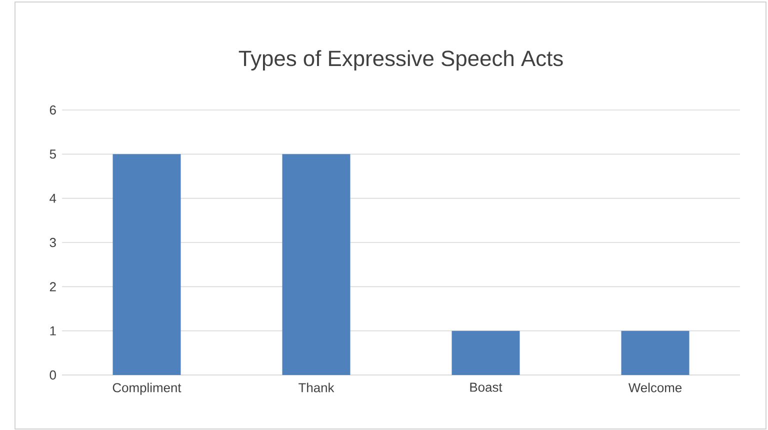 The height and width of the screenshot is (430, 768). What do you see at coordinates (655, 387) in the screenshot?
I see `x-tick-label: Welcome` at bounding box center [655, 387].